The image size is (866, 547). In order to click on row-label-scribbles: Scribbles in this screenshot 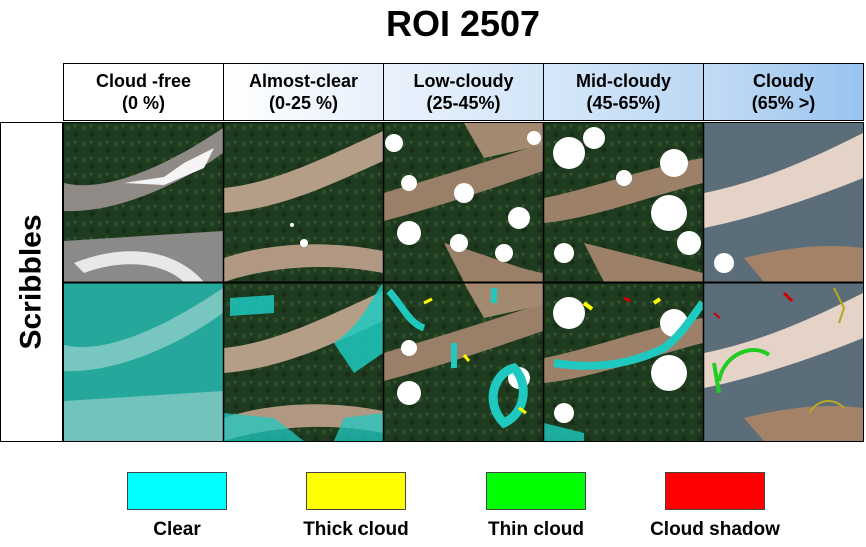, I will do `click(31, 282)`.